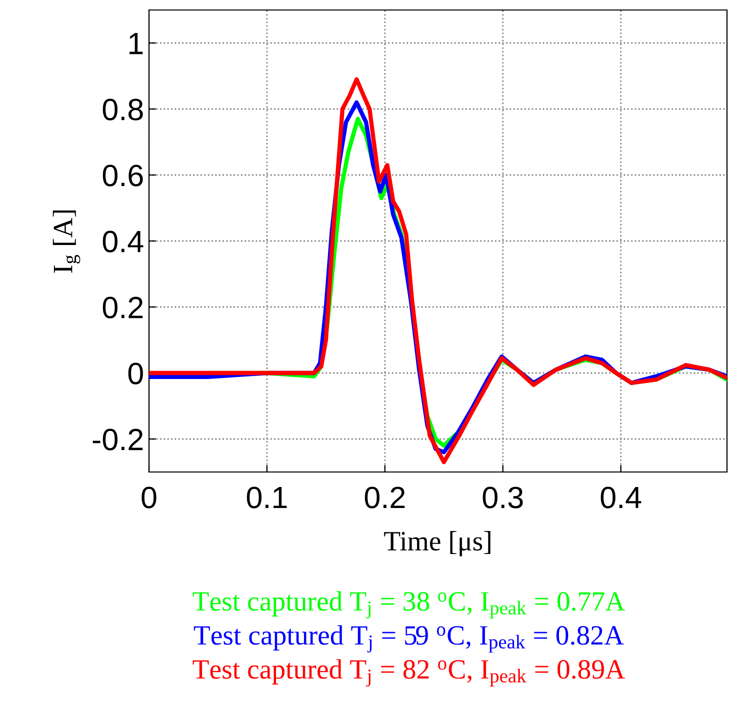 The image size is (730, 702). What do you see at coordinates (135, 373) in the screenshot?
I see `y-tick-label: 0` at bounding box center [135, 373].